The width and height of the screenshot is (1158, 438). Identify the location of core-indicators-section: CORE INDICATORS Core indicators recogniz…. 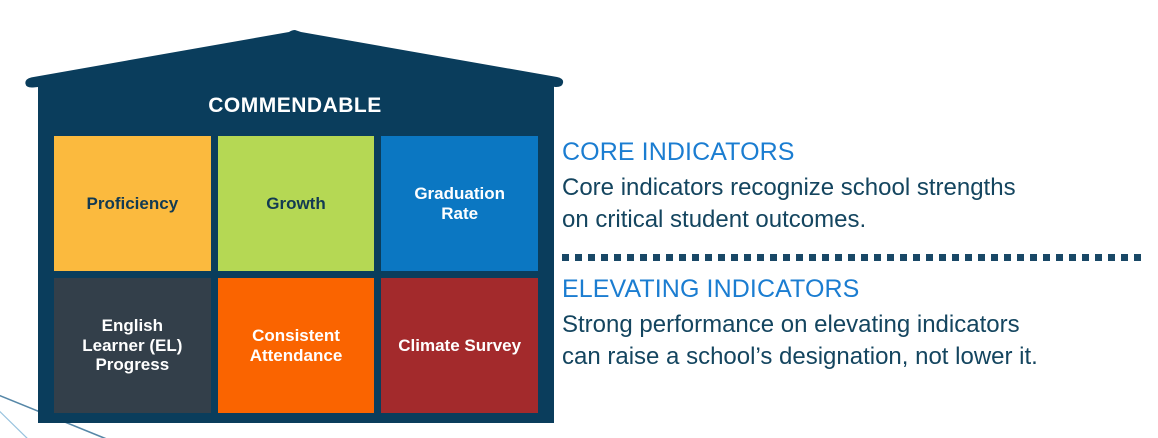
(854, 187).